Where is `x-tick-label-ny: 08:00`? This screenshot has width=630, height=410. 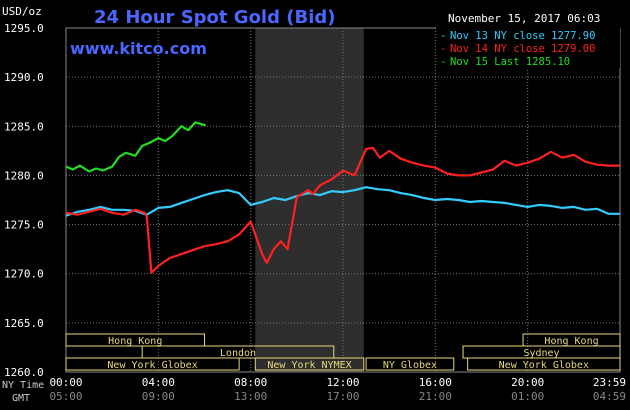 x-tick-label-ny: 08:00 is located at coordinates (250, 382).